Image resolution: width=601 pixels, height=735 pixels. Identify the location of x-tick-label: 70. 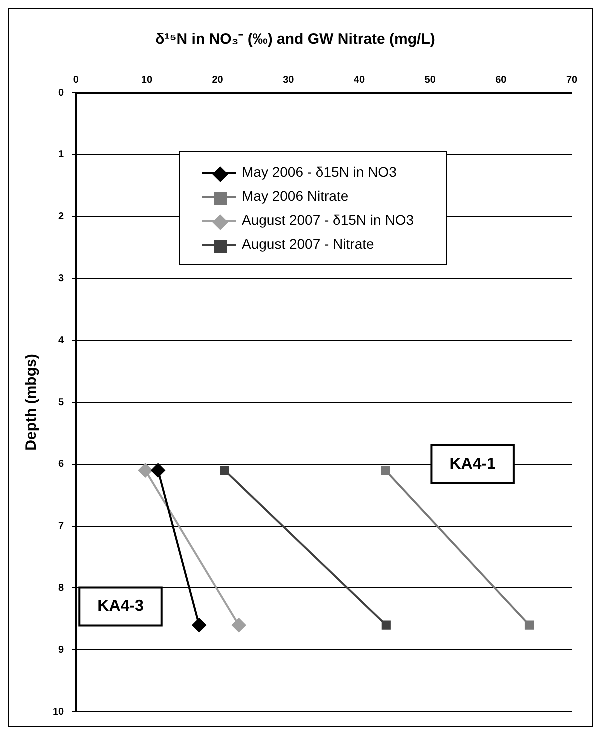
(572, 80).